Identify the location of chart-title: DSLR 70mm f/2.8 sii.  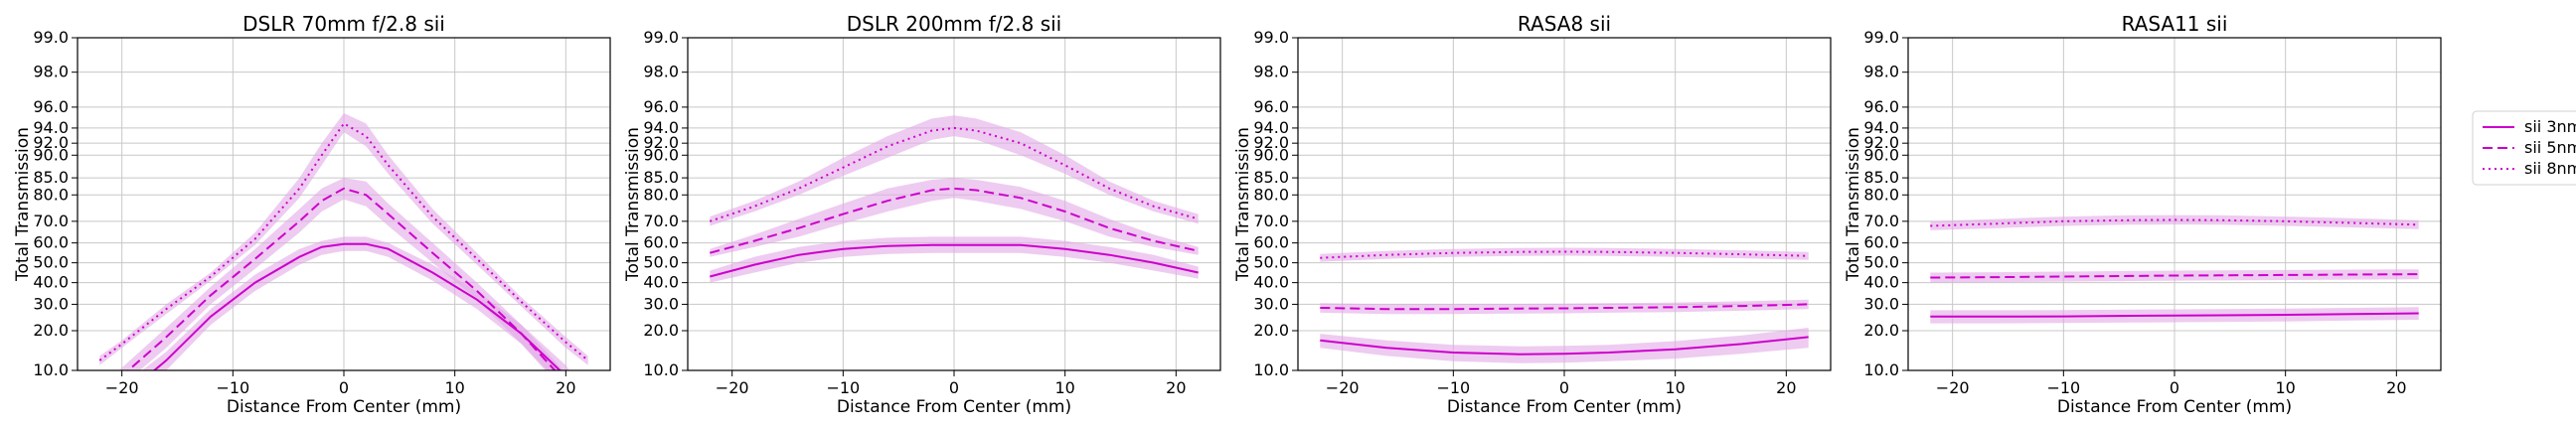
(343, 24).